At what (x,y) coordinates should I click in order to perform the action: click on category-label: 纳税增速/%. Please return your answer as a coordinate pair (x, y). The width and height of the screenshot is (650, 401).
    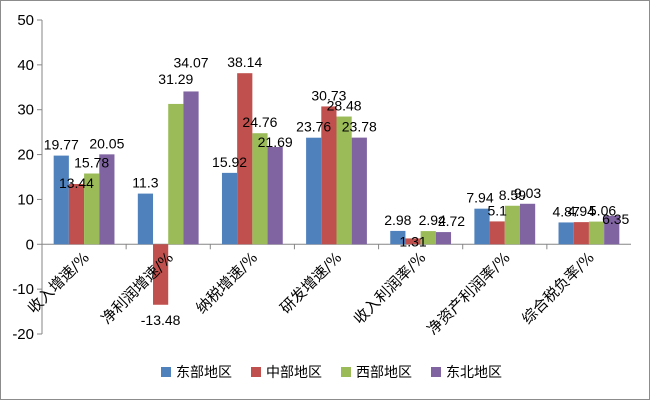
    Looking at the image, I should click on (226, 282).